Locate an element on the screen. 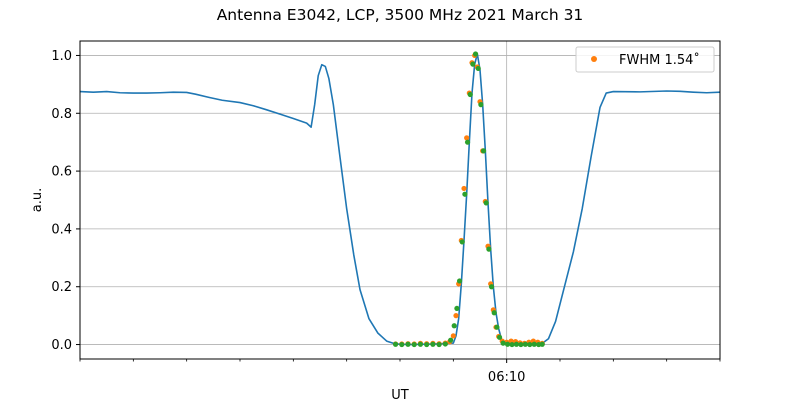  y-axis-label: a.u. is located at coordinates (37, 200).